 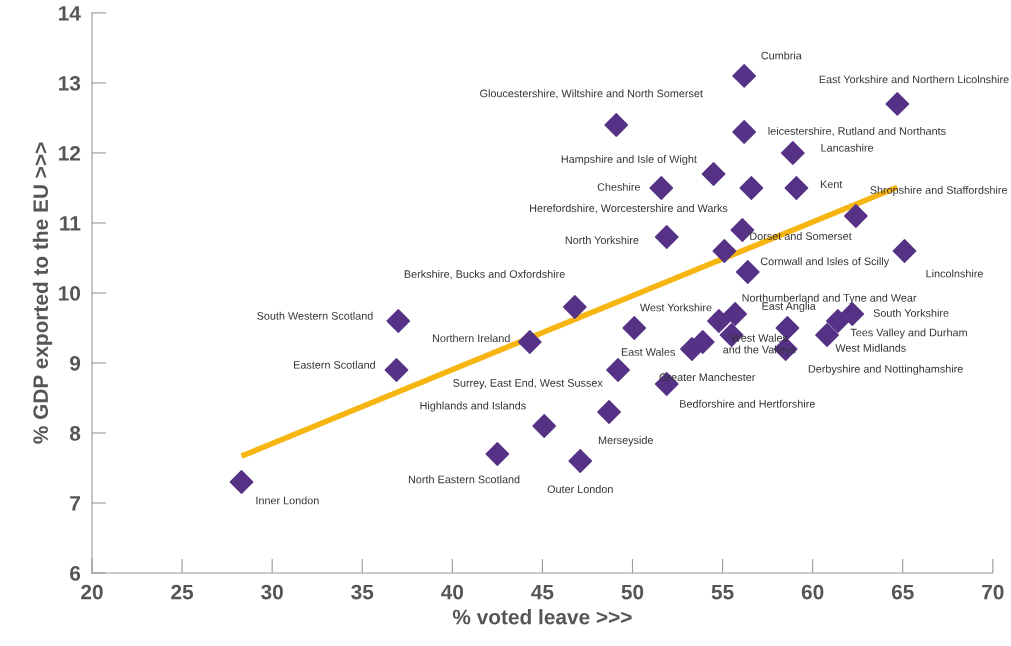 I want to click on y-axis-title: % GDP exported to the EU >>>, so click(x=42, y=293).